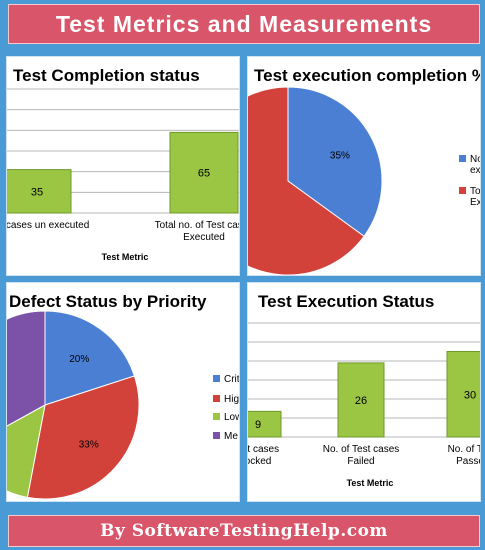 Image resolution: width=485 pixels, height=550 pixels. What do you see at coordinates (48, 225) in the screenshot?
I see `category-label: Test cases un executed` at bounding box center [48, 225].